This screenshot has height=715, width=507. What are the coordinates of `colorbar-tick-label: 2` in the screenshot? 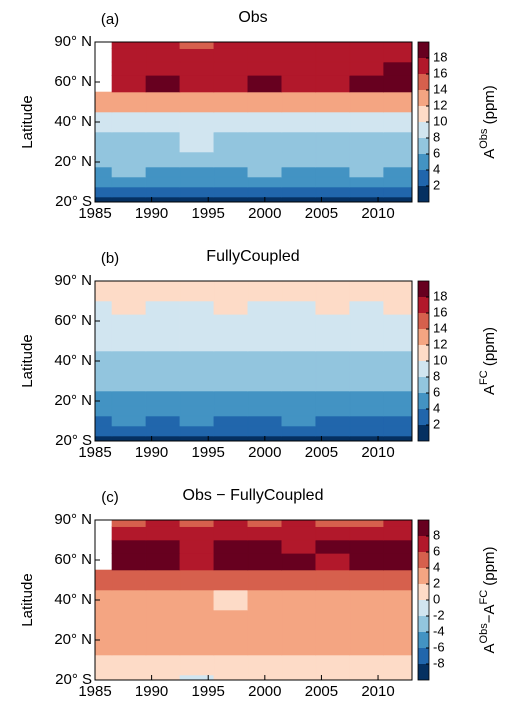 It's located at (436, 582).